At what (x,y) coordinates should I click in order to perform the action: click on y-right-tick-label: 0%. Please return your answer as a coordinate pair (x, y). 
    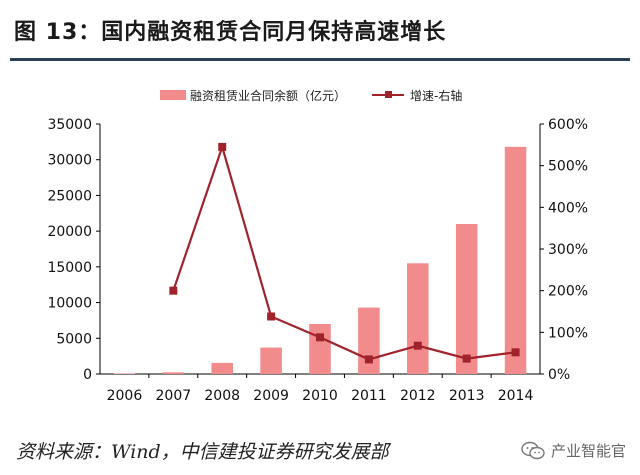
    Looking at the image, I should click on (559, 375).